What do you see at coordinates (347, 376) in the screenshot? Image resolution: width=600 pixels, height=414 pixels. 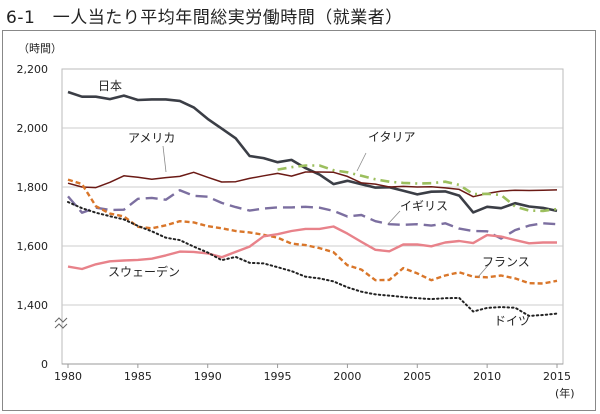 I see `x-tick-label: 2000` at bounding box center [347, 376].